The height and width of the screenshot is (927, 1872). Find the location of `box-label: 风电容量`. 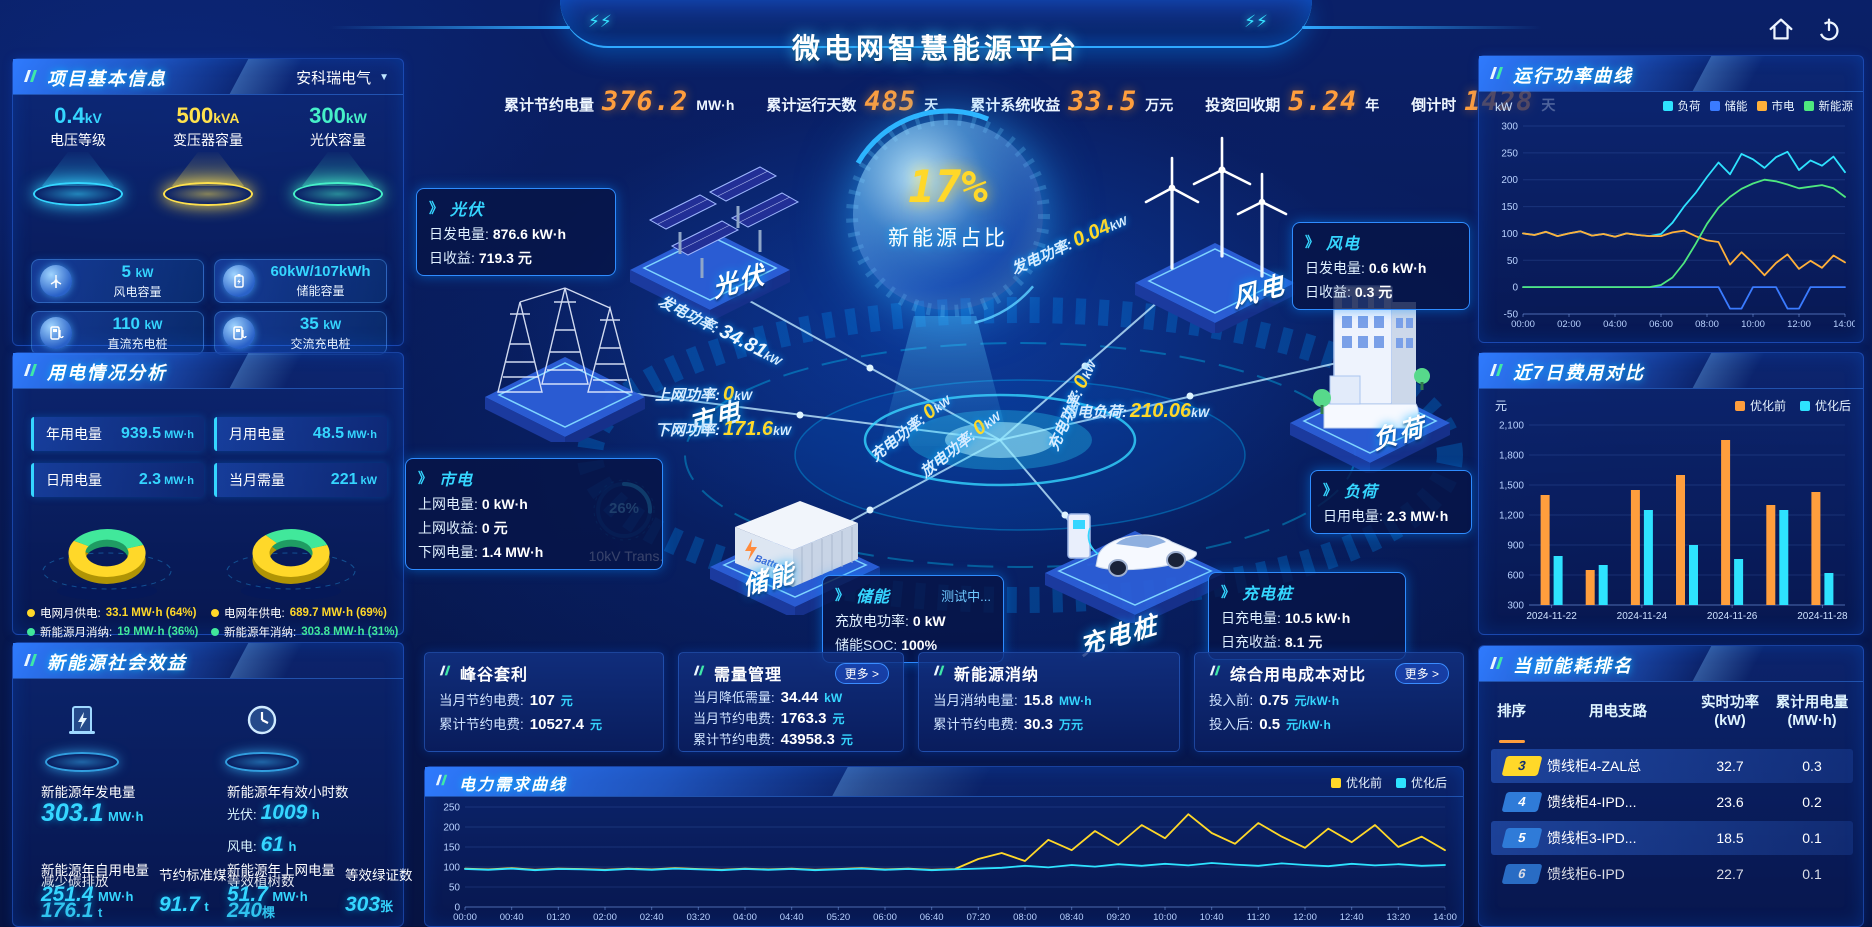

box-label: 风电容量 is located at coordinates (137, 292).